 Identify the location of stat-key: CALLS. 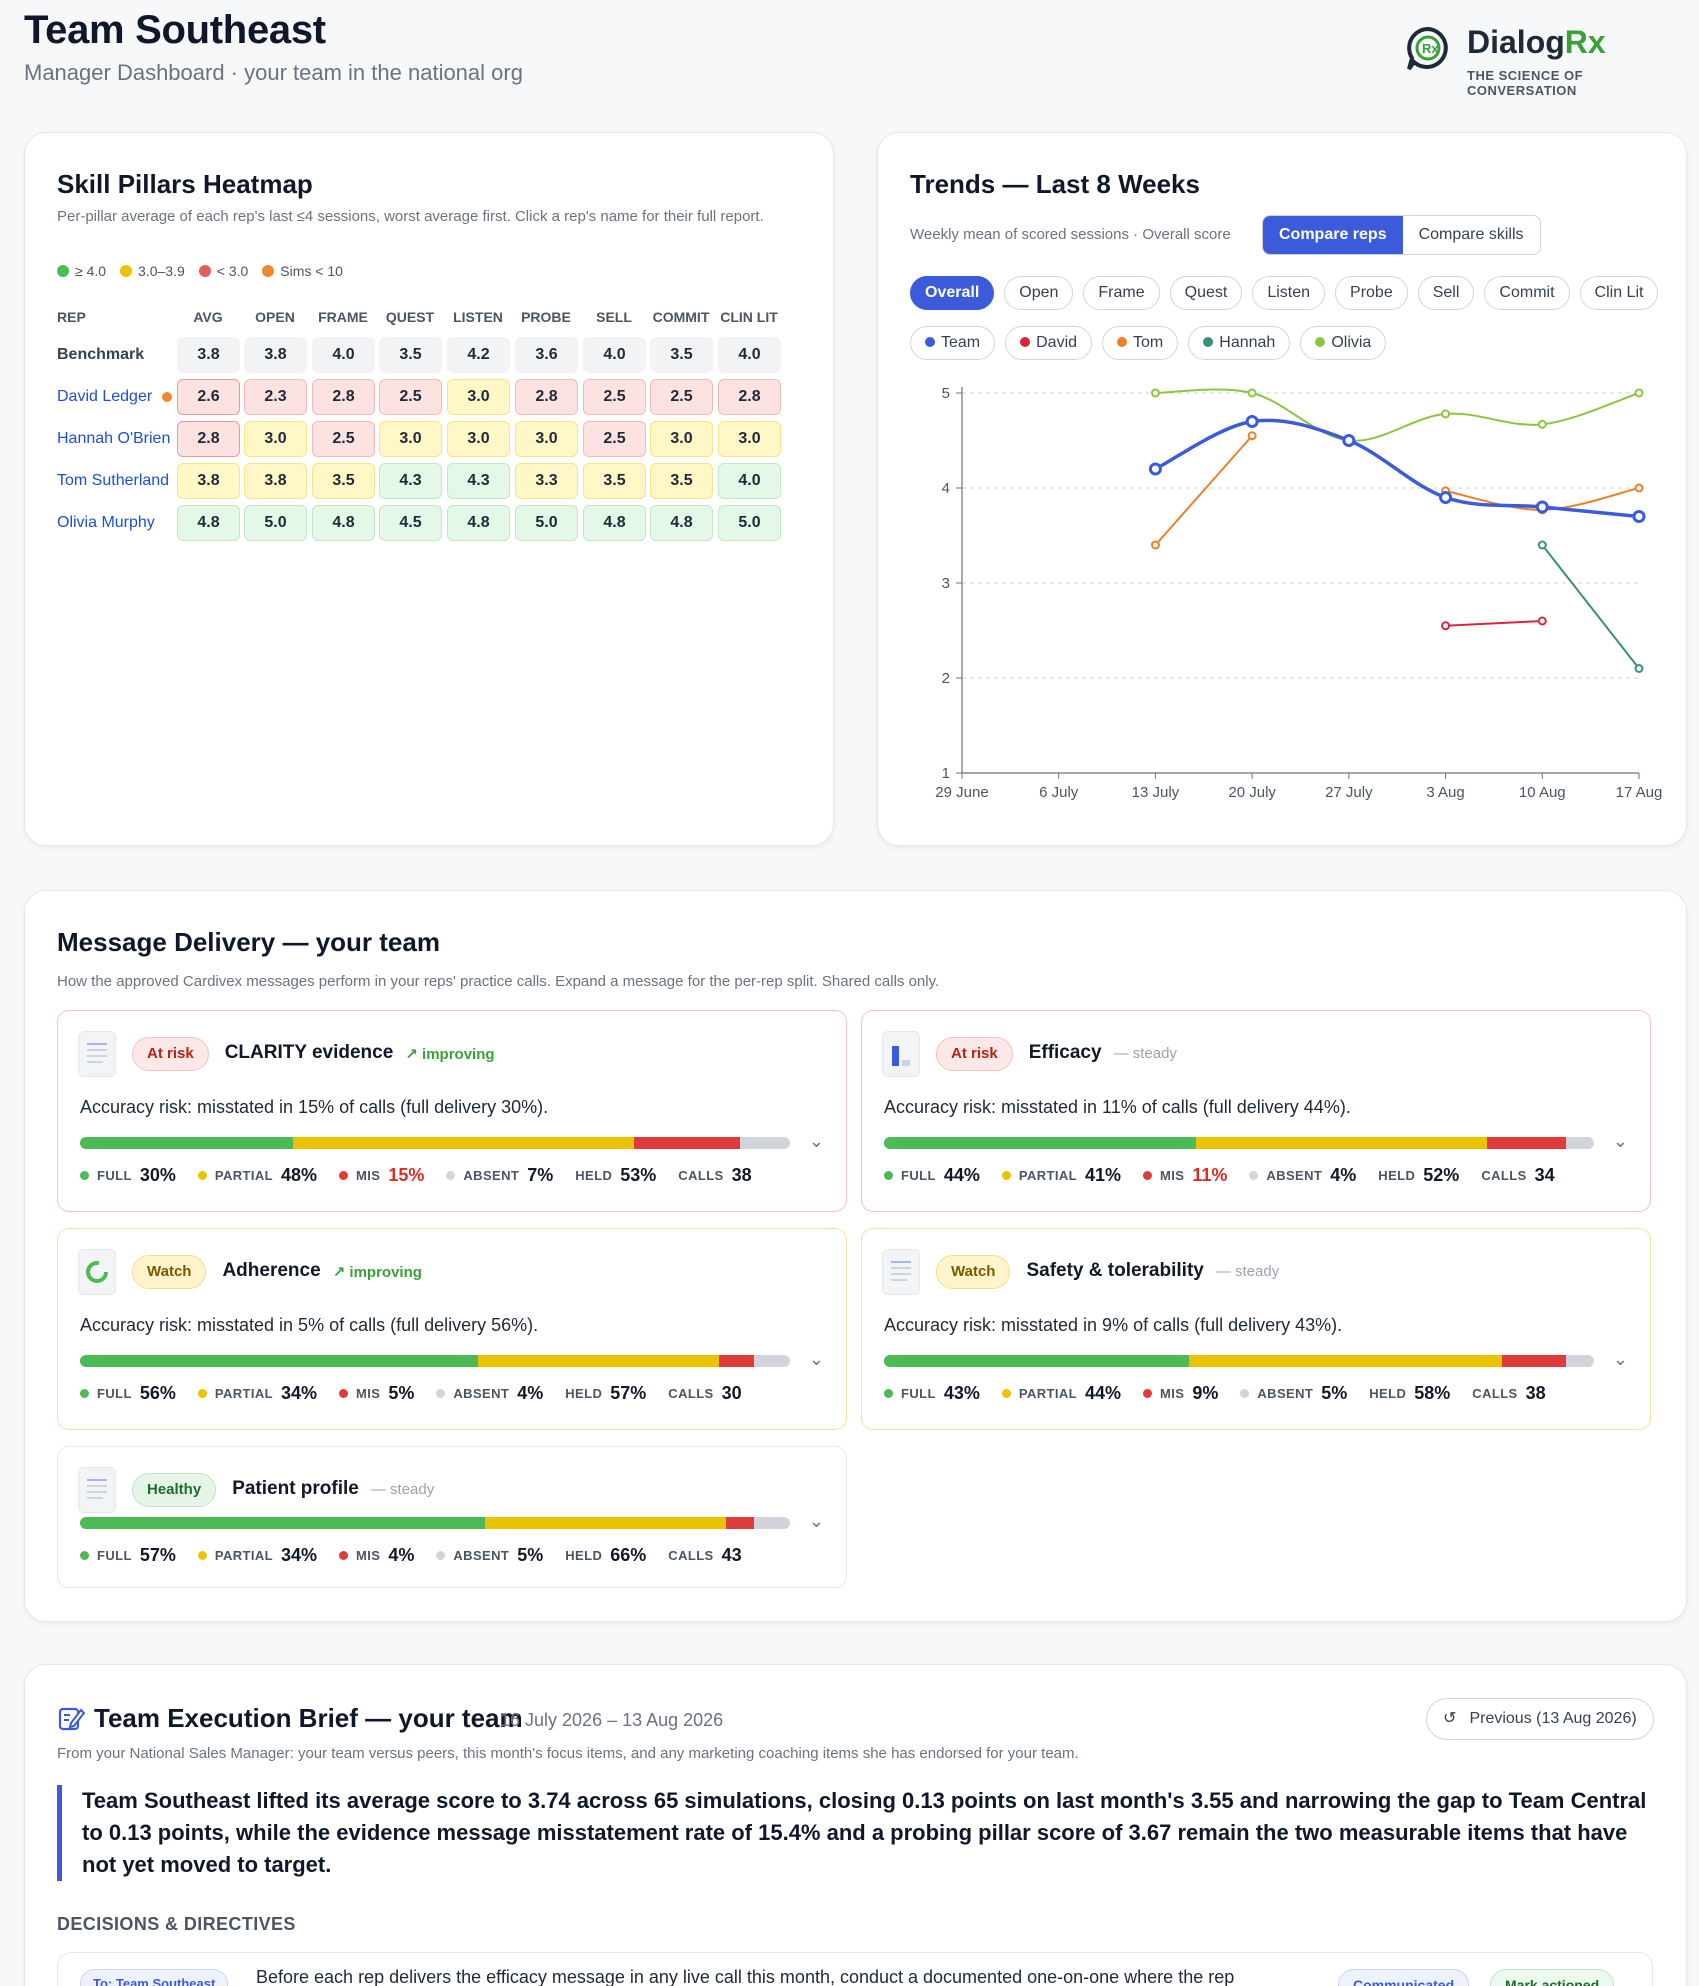
(1504, 1175).